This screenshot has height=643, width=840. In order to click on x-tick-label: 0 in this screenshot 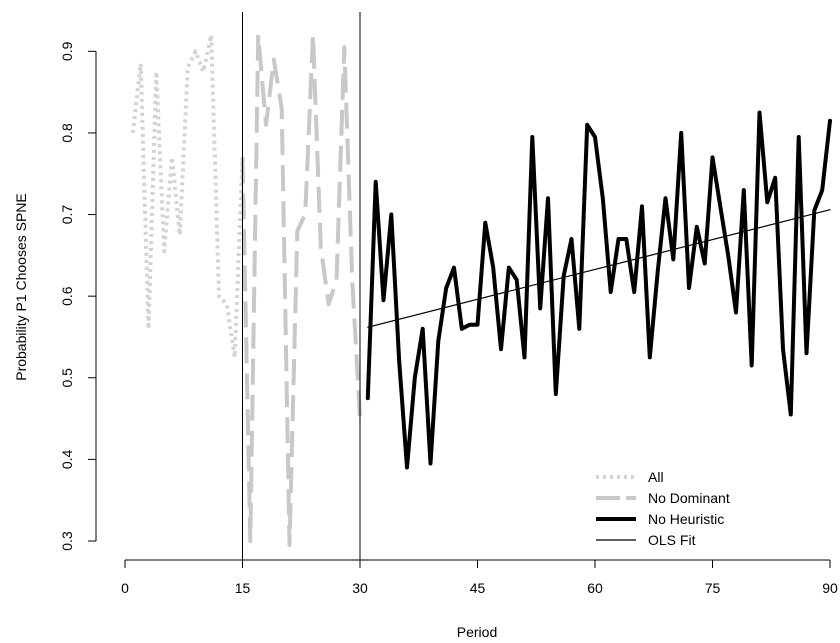, I will do `click(125, 588)`.